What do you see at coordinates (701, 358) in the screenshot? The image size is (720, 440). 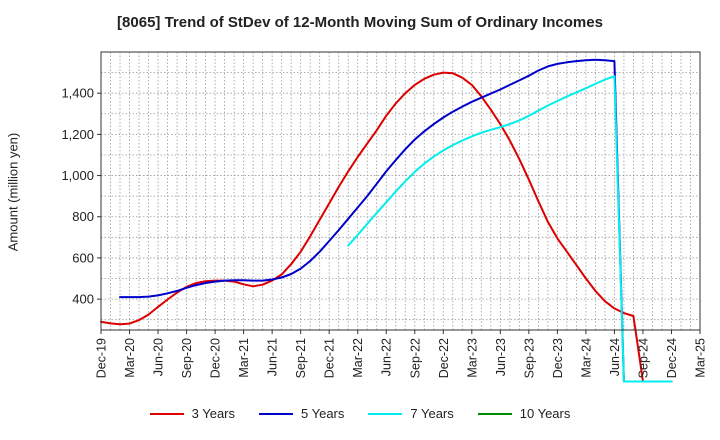 I see `x-tick-label: Mar-25` at bounding box center [701, 358].